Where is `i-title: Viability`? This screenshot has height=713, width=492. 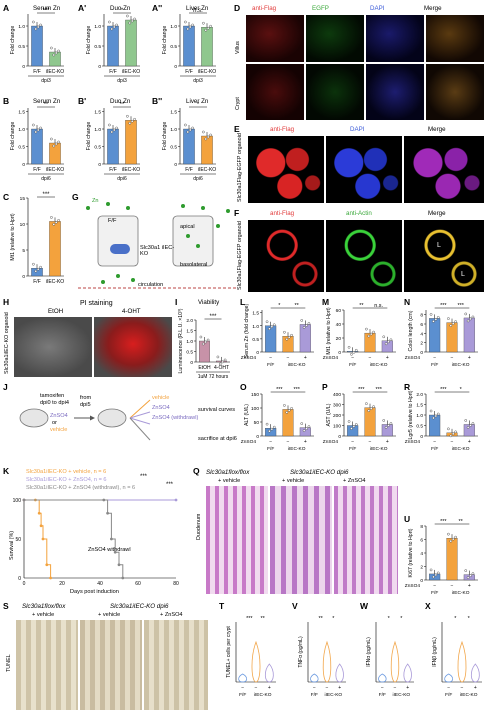
i-title: Viability is located at coordinates (209, 302).